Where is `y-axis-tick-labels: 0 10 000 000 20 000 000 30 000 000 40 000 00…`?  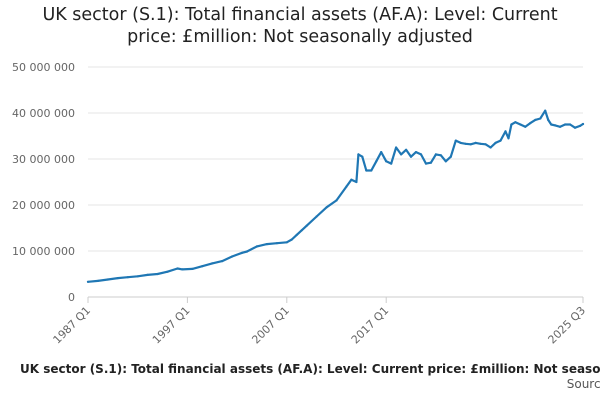 y-axis-tick-labels: 0 10 000 000 20 000 000 30 000 000 40 000 00… is located at coordinates (43, 182).